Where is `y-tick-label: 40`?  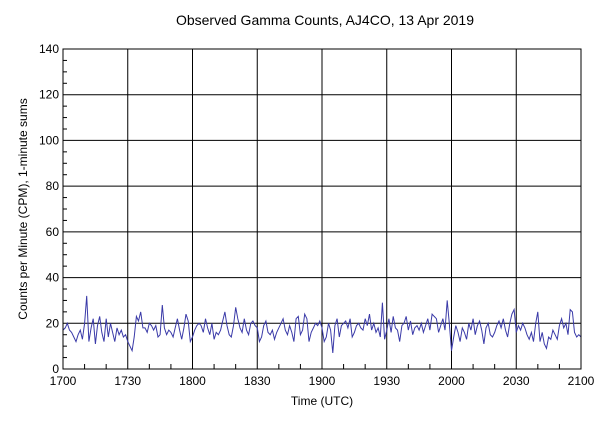 y-tick-label: 40 is located at coordinates (53, 278).